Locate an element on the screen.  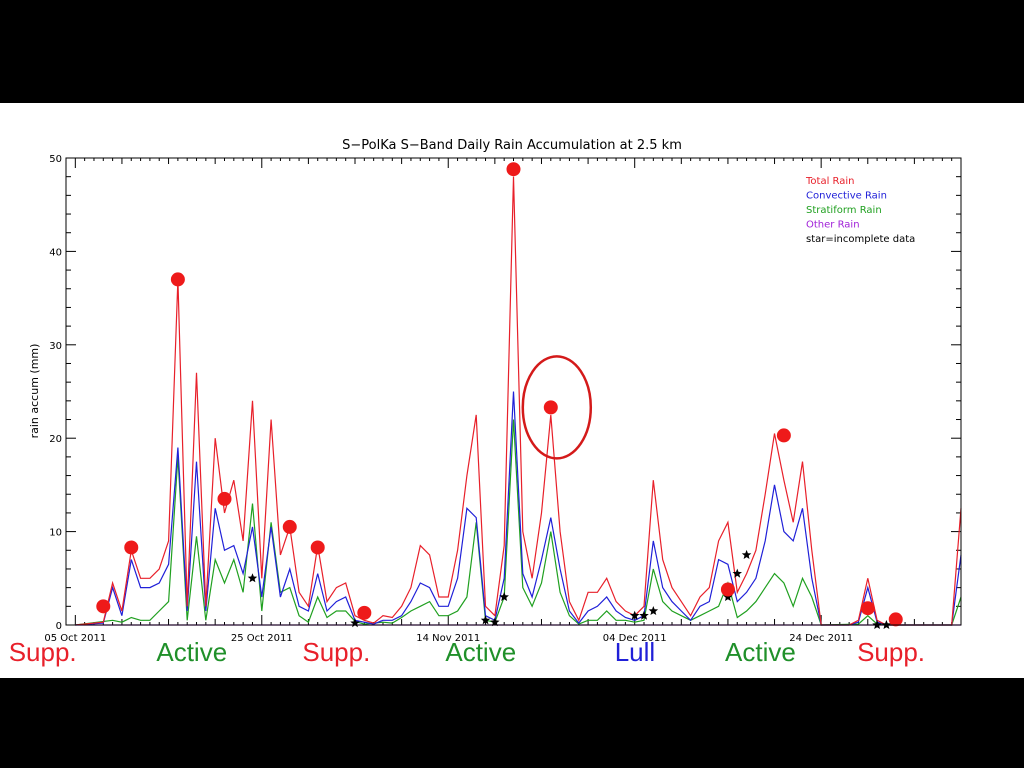
y-tick-label: 50 is located at coordinates (55, 159).